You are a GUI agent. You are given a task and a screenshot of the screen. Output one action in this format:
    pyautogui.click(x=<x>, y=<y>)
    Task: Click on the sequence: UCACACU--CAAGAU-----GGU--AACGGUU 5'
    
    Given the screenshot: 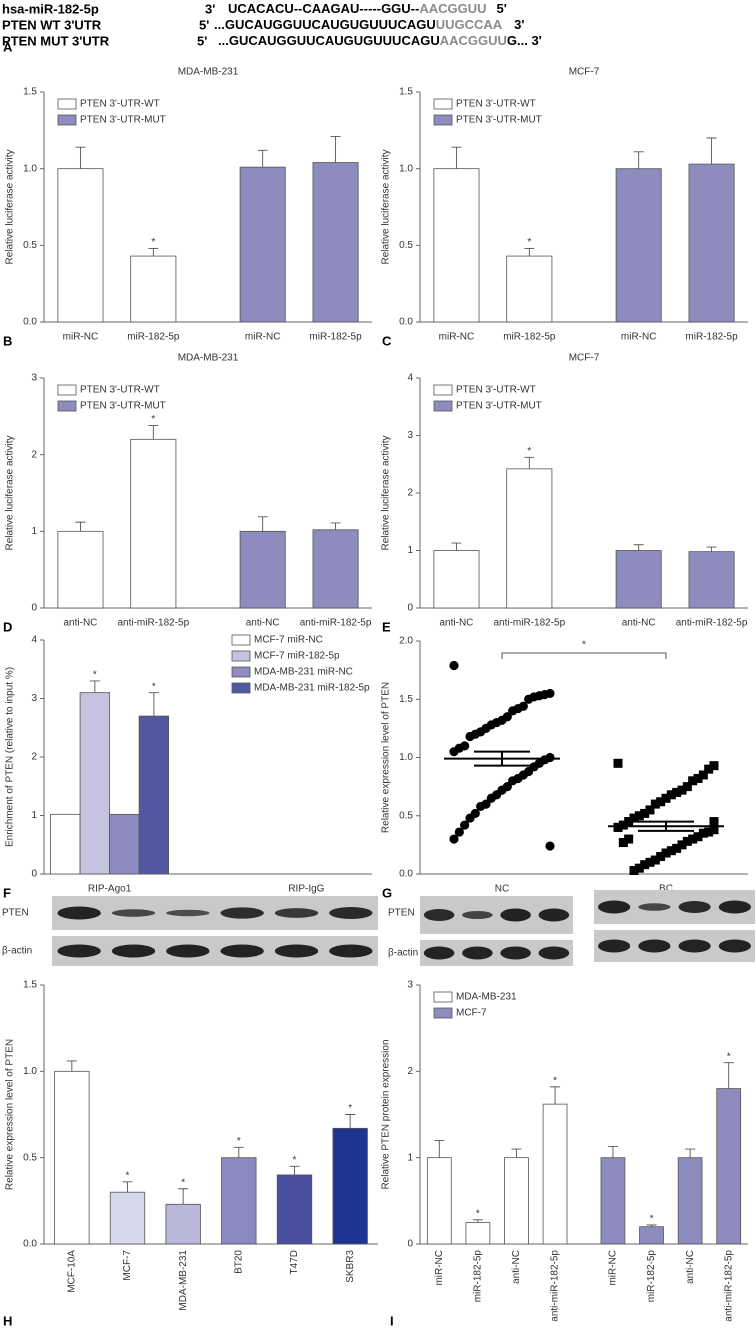 What is the action you would take?
    pyautogui.click(x=367, y=8)
    